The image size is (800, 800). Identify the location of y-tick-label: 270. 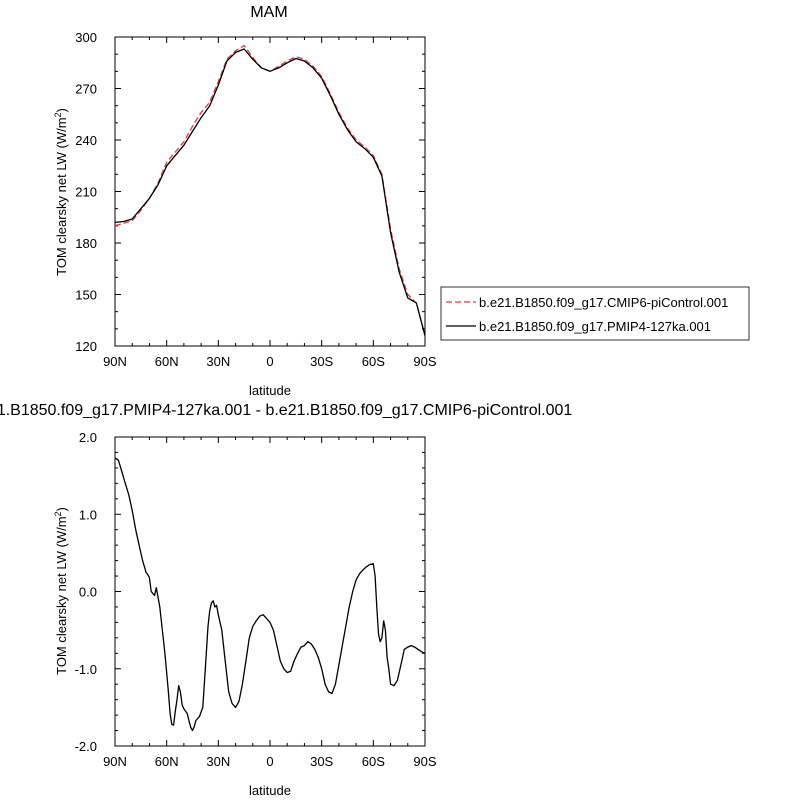
(86, 89).